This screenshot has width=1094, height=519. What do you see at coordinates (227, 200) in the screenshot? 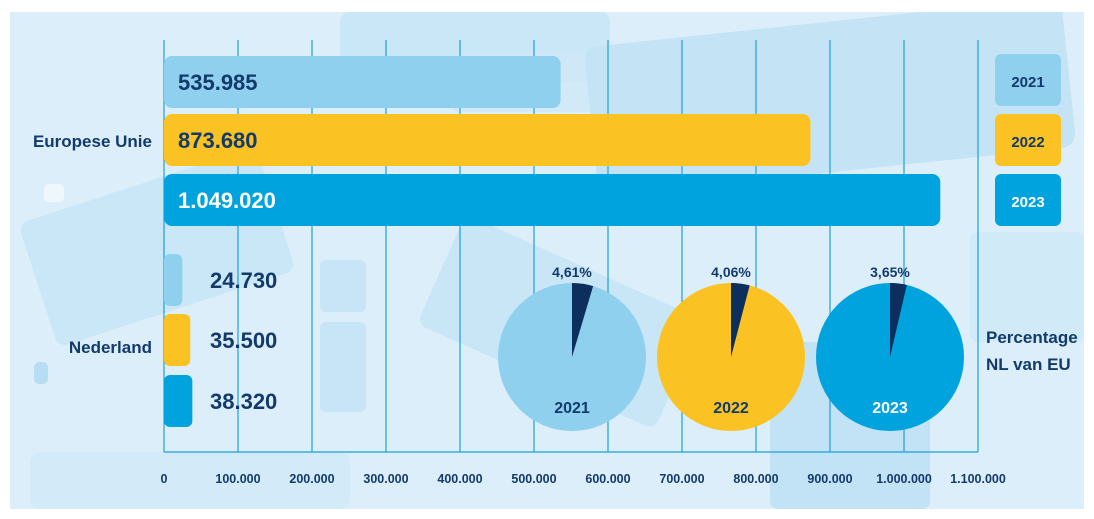
I see `bar-label-eu-2023: 1.049.020` at bounding box center [227, 200].